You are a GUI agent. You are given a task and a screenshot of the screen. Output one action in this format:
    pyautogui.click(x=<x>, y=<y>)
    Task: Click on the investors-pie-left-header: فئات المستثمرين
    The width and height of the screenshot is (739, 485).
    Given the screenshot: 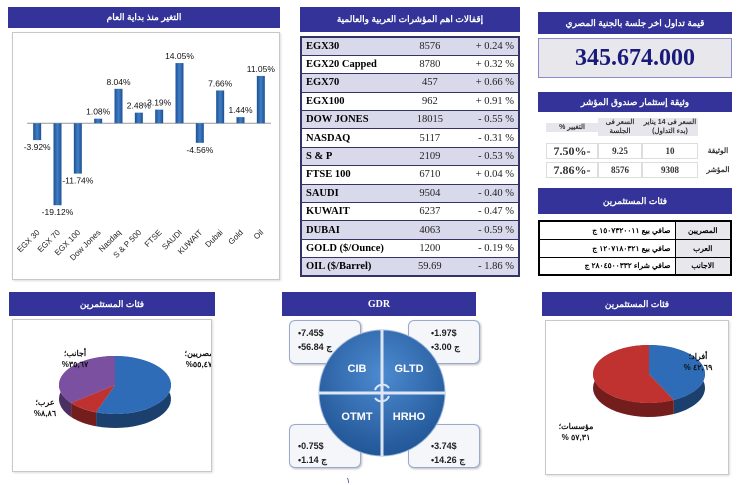 What is the action you would take?
    pyautogui.click(x=112, y=304)
    